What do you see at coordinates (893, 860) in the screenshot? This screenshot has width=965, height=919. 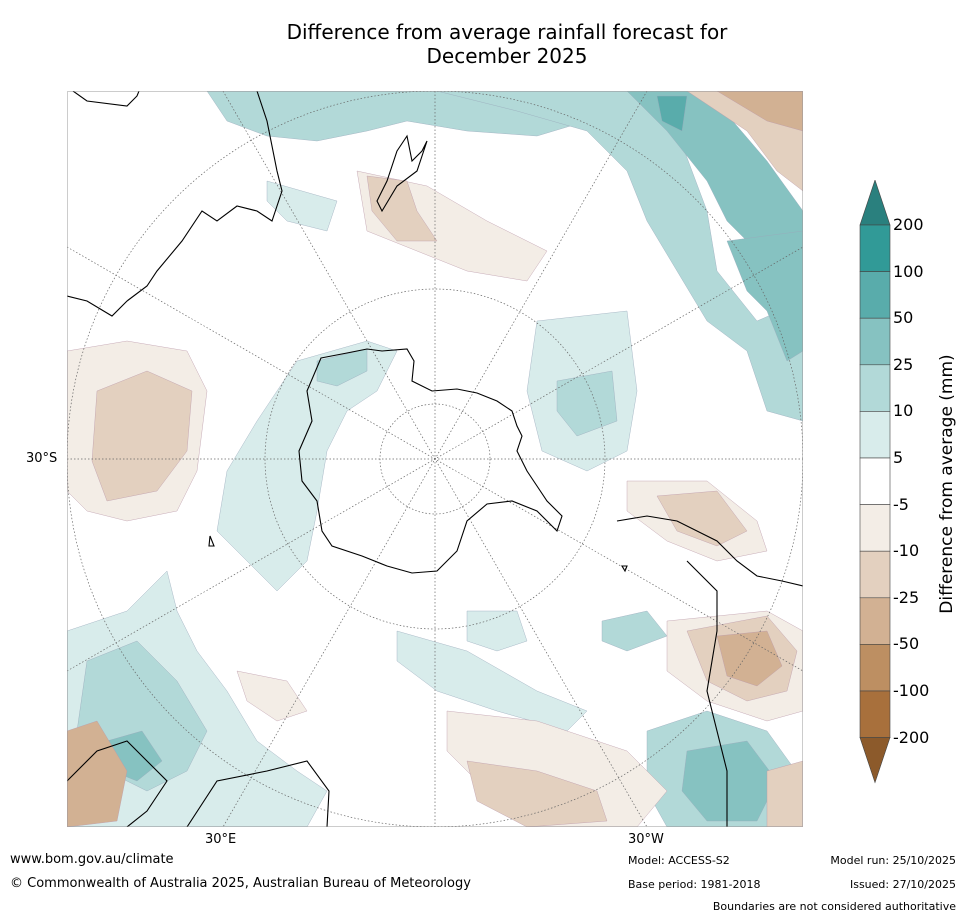 I see `model-run-date: Model run: 25/10/2025` at bounding box center [893, 860].